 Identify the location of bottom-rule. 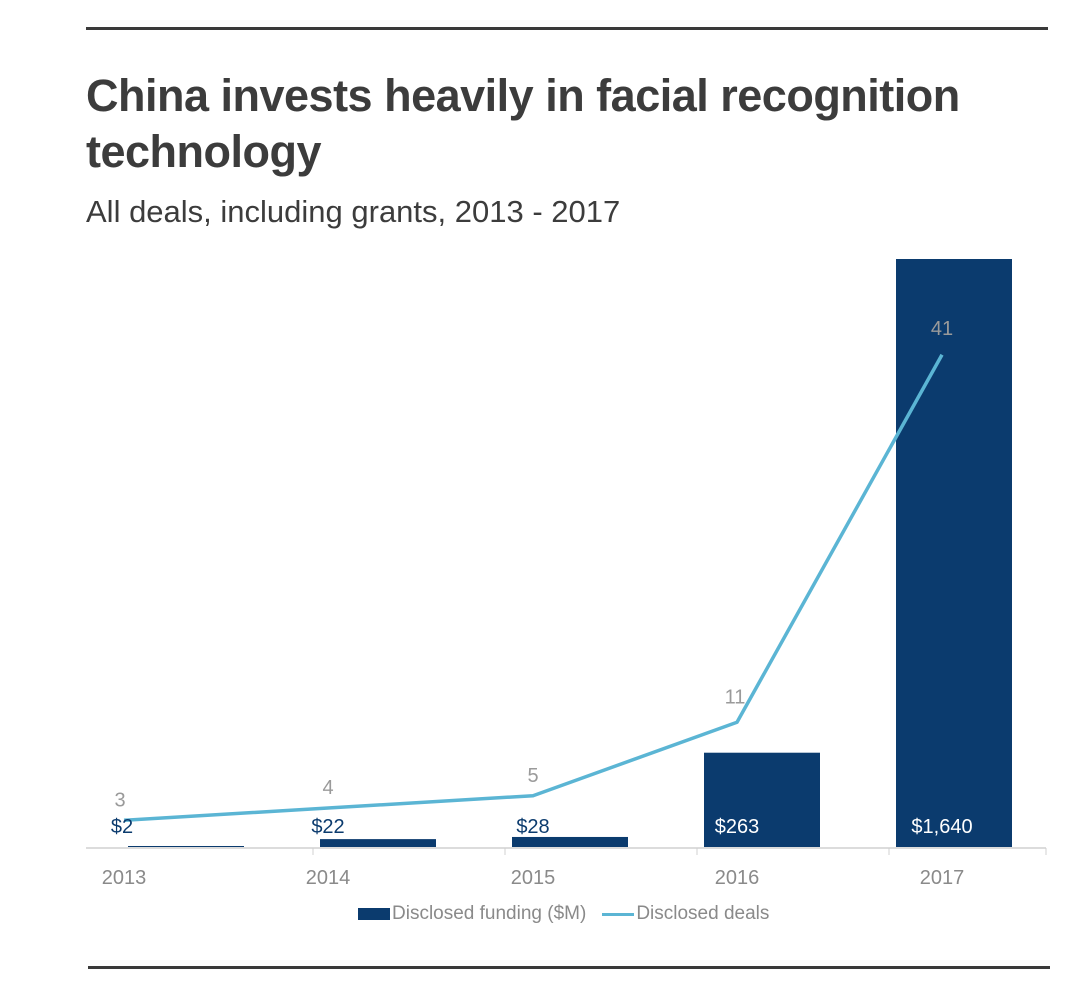
(569, 967).